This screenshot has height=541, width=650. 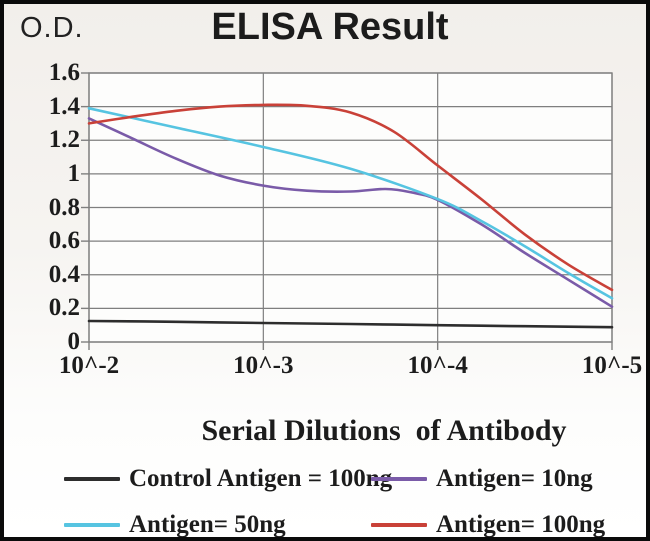 What do you see at coordinates (64, 72) in the screenshot?
I see `y-tick-label: 1.6` at bounding box center [64, 72].